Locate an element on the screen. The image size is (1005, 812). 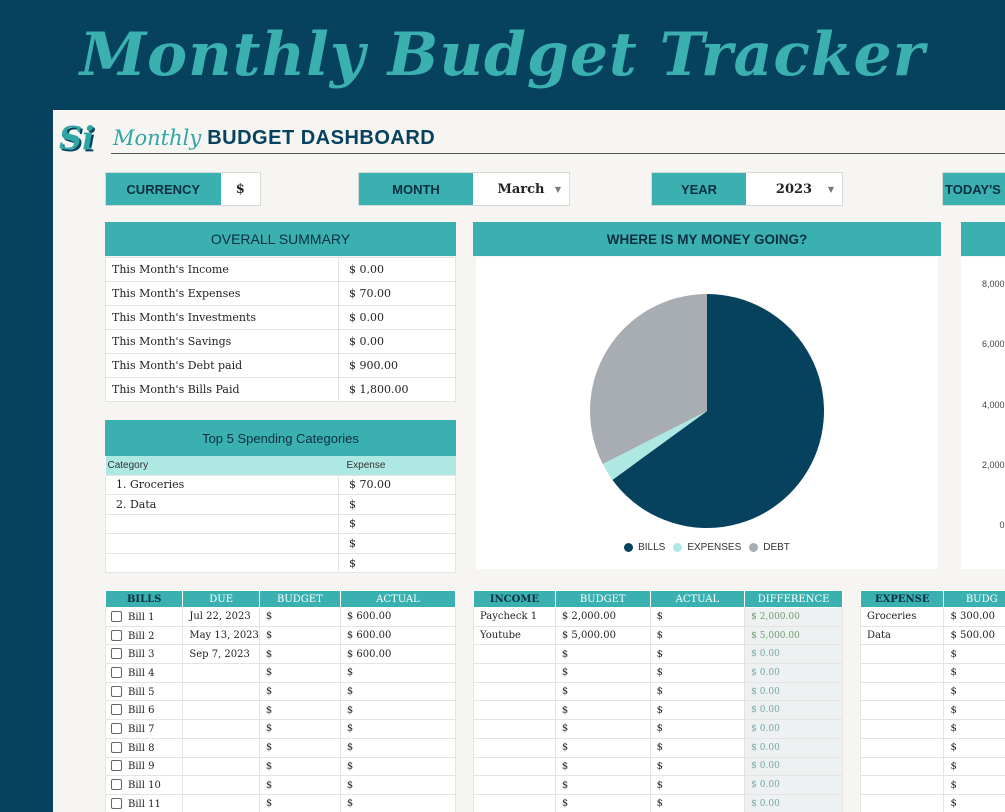
bill-name-cell: Bill 9 is located at coordinates (144, 766).